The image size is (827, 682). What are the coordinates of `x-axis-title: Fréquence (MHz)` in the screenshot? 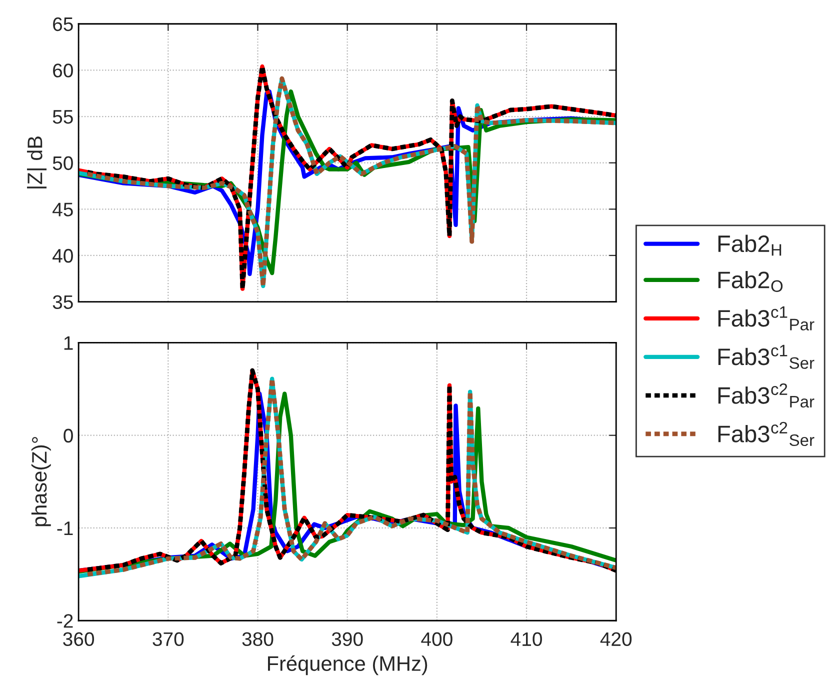 It's located at (348, 665).